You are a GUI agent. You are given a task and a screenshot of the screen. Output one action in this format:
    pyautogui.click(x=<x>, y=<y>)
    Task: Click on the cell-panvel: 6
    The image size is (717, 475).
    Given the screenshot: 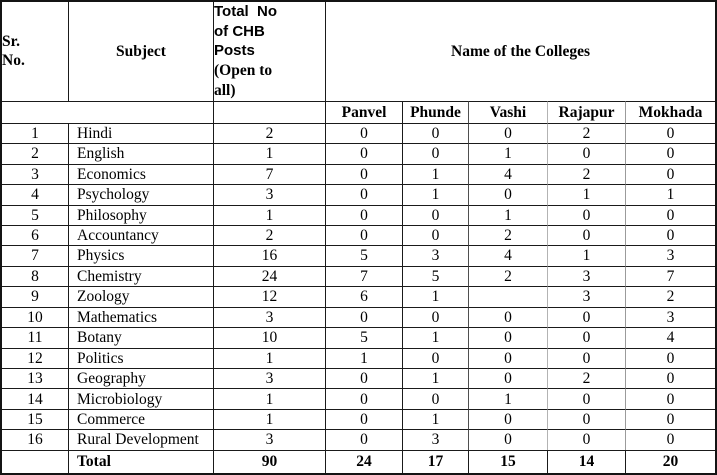 What is the action you would take?
    pyautogui.click(x=363, y=296)
    